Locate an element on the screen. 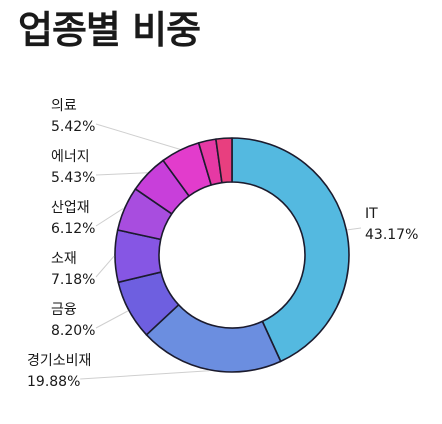 This screenshot has width=442, height=424. slice-value-label: 6.12% is located at coordinates (73, 229).